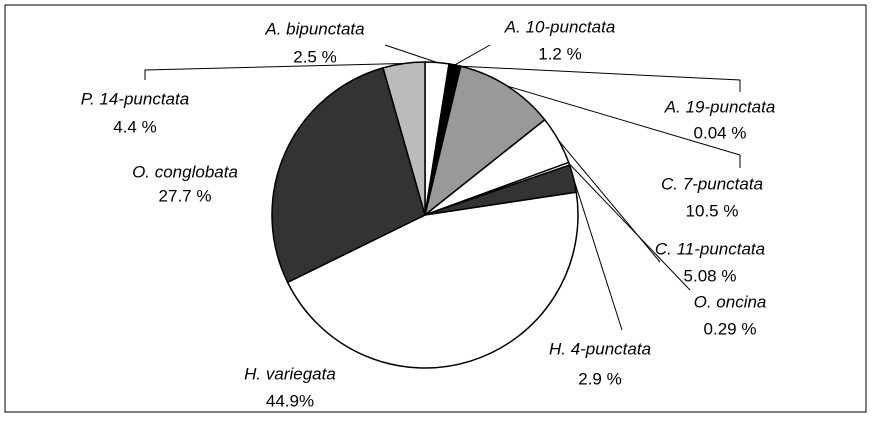 The height and width of the screenshot is (423, 872). Describe the element at coordinates (185, 171) in the screenshot. I see `slice-name: O. conglobata` at that location.